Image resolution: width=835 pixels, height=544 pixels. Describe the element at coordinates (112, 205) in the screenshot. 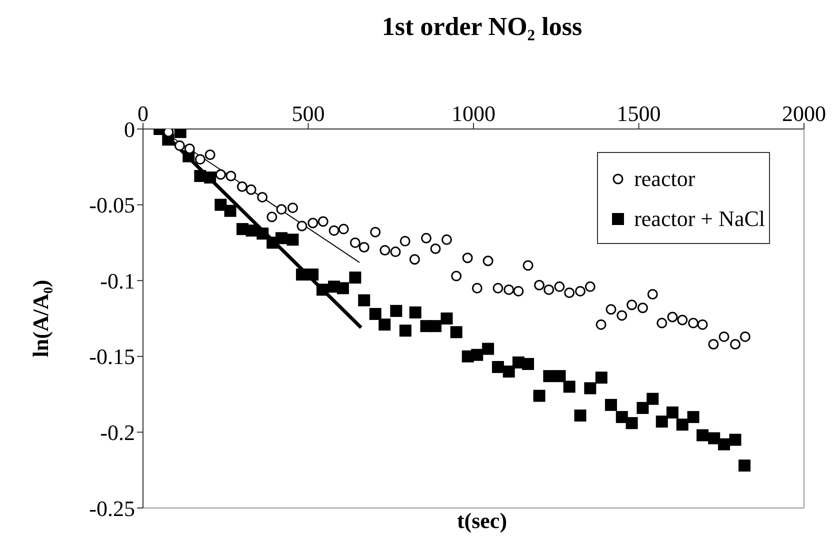

I see `y-tick-label: -0.05` at that location.